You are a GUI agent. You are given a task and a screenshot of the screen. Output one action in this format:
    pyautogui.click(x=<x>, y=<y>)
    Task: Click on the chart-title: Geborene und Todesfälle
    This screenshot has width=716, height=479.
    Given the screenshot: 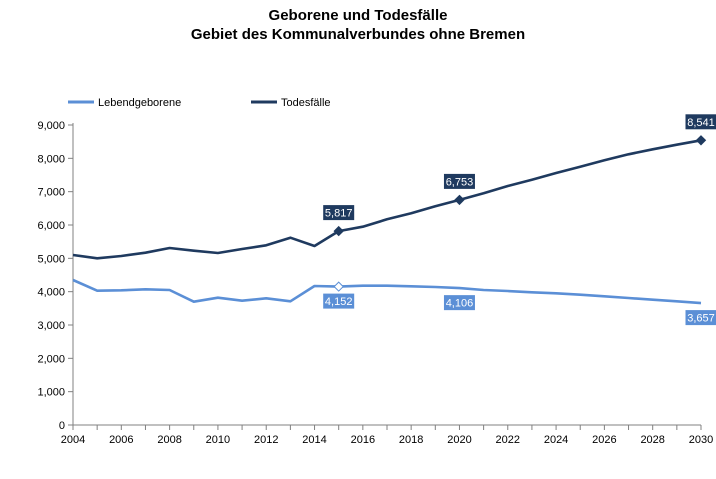 What is the action you would take?
    pyautogui.click(x=358, y=15)
    